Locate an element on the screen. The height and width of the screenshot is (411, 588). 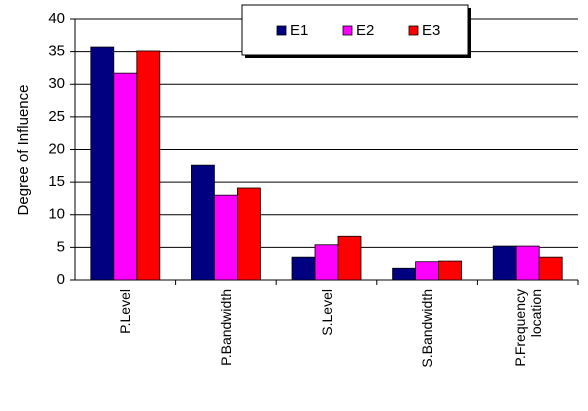
y-tick-label: 25 is located at coordinates (56, 116).